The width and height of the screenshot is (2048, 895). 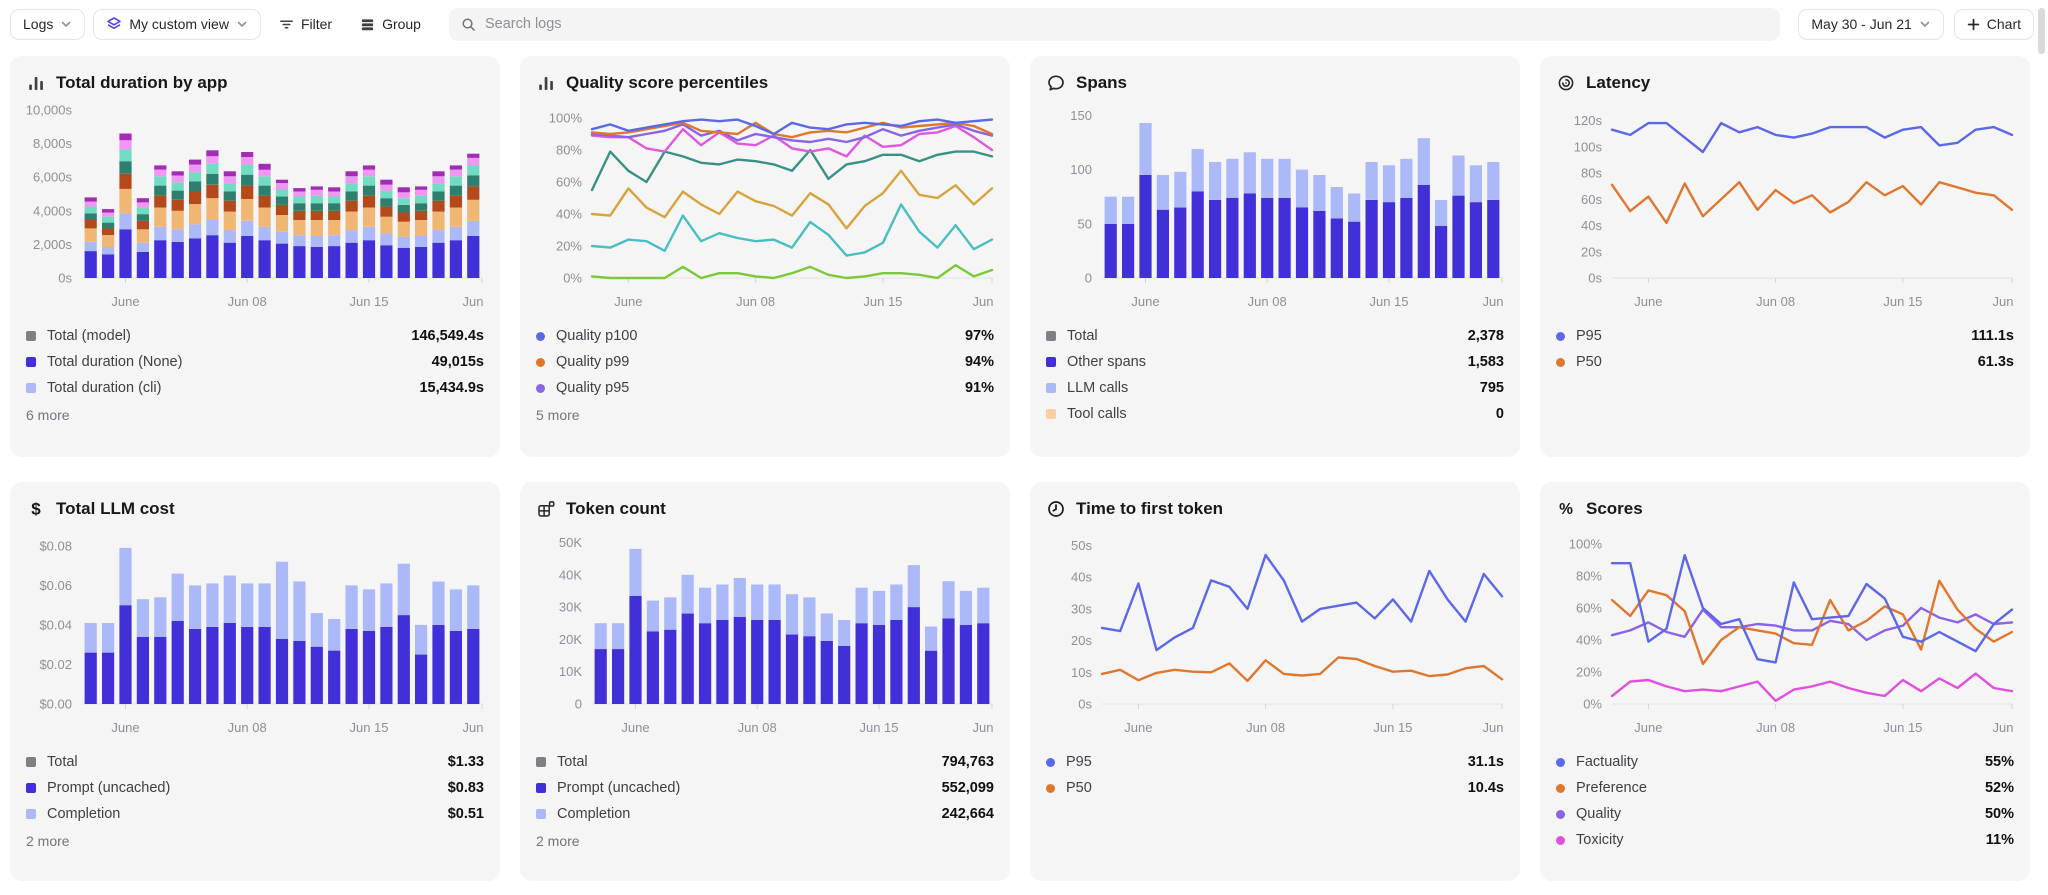 What do you see at coordinates (1591, 225) in the screenshot?
I see `svg-text: 40s` at bounding box center [1591, 225].